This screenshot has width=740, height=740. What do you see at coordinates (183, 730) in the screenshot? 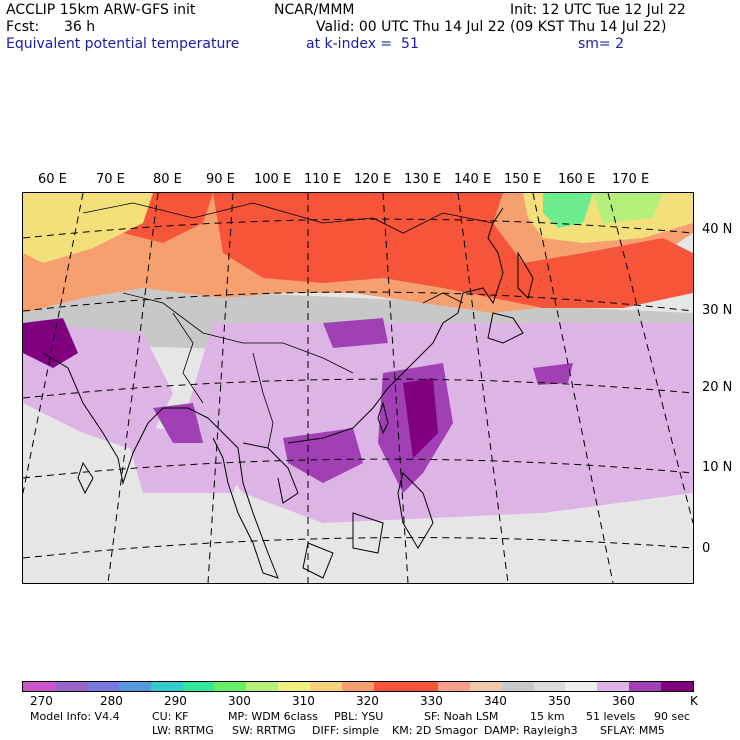
I see `footer-longwave: LW: RRTMG` at bounding box center [183, 730].